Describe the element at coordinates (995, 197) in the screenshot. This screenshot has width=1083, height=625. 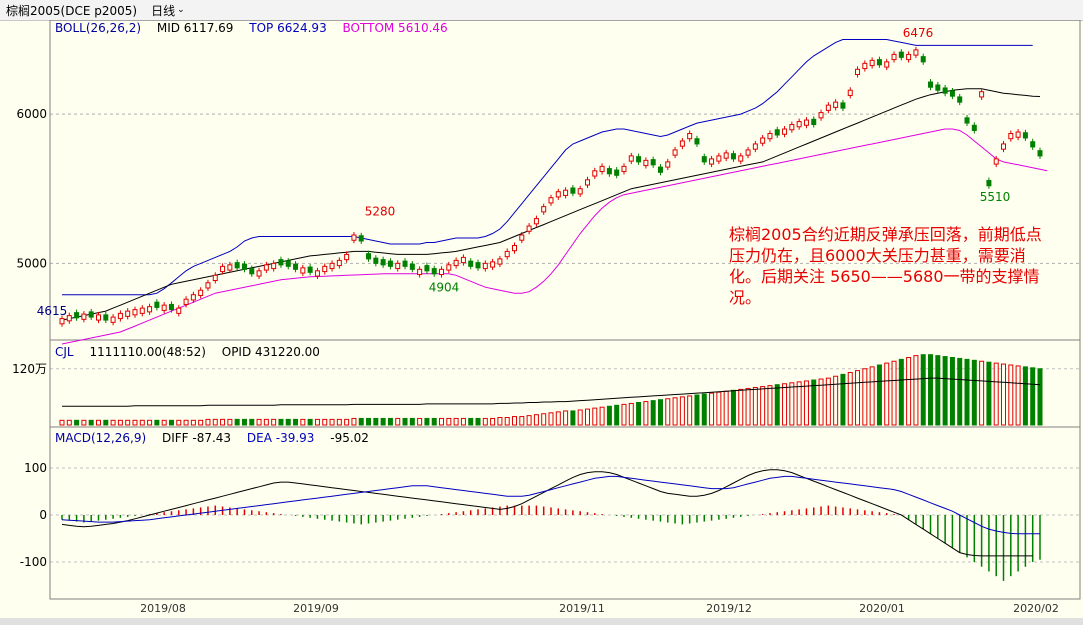
I see `price-point-label: 5510` at that location.